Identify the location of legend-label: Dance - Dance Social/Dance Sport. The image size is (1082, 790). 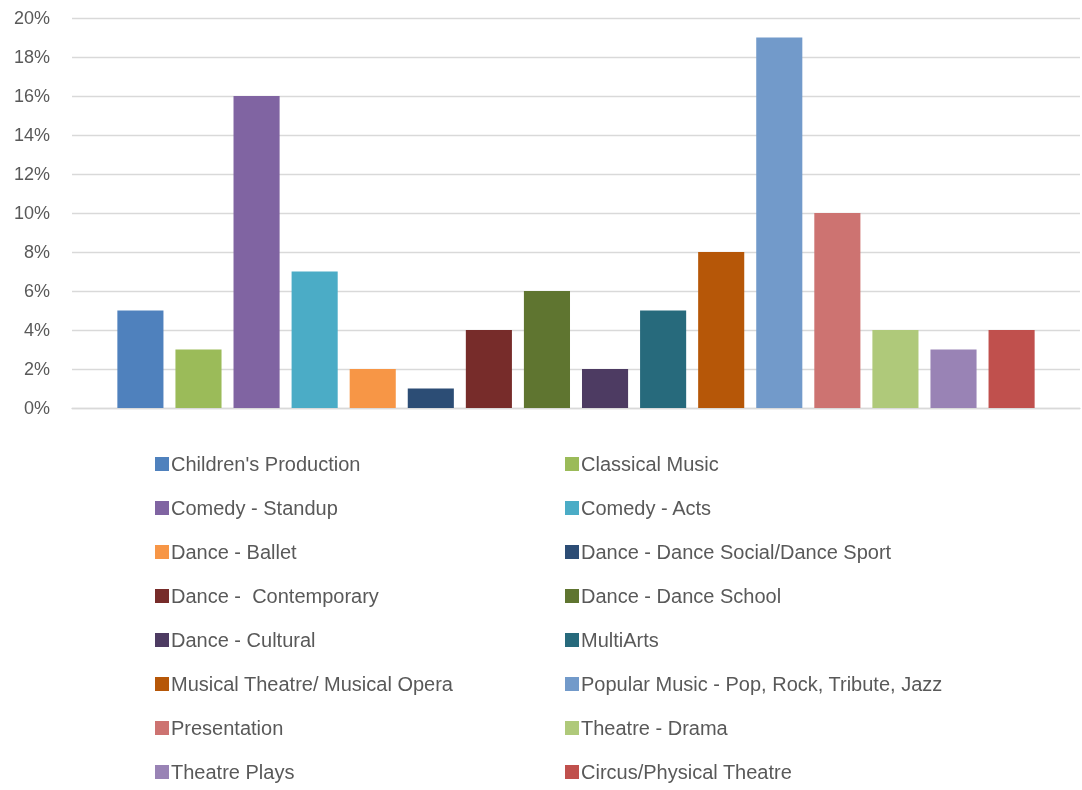
(736, 552).